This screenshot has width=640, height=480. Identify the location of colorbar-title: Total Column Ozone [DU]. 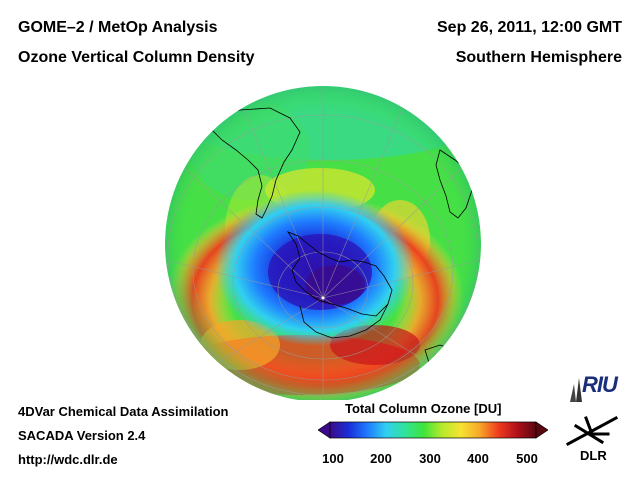
(423, 408).